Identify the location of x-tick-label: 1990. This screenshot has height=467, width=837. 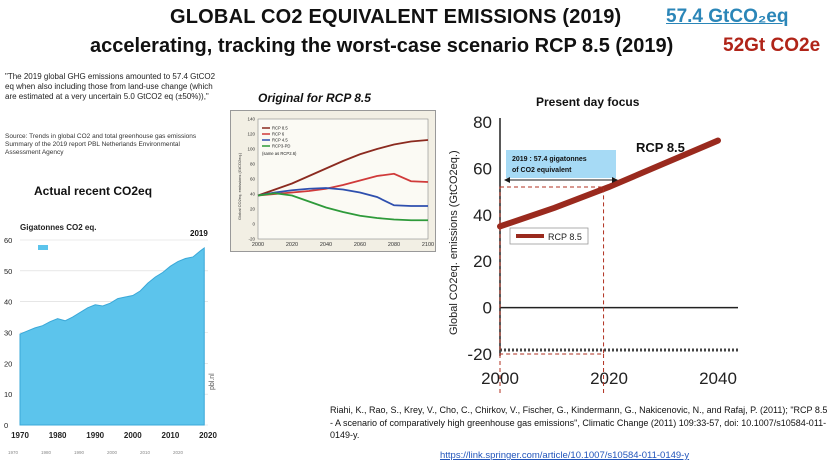
(95, 435).